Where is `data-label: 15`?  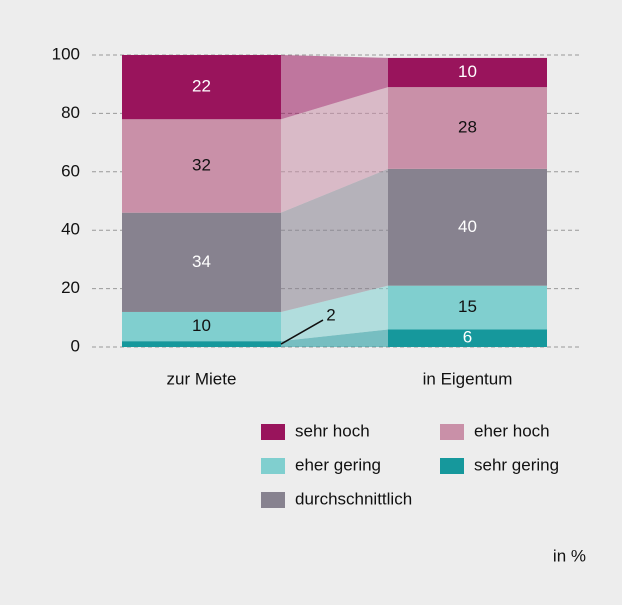
data-label: 15 is located at coordinates (467, 306).